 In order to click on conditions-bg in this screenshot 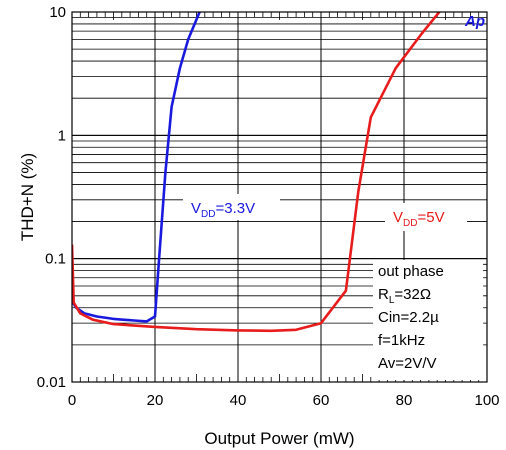, I will do `click(428, 320)`.